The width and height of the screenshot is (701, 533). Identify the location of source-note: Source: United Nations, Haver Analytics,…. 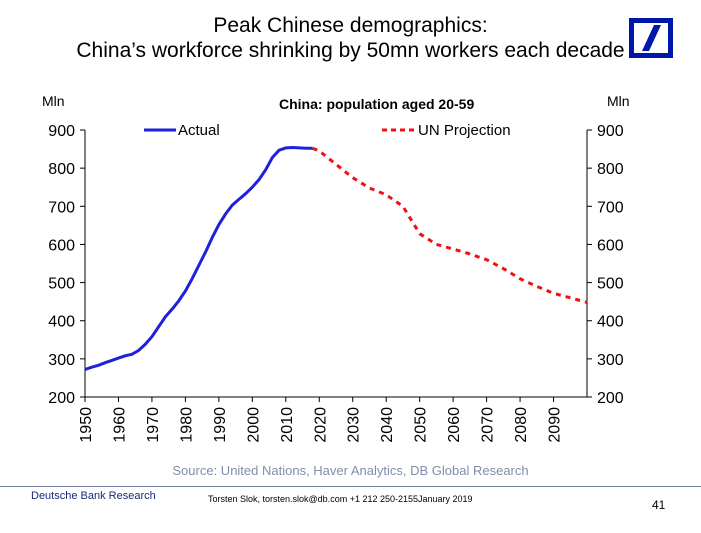
(350, 470).